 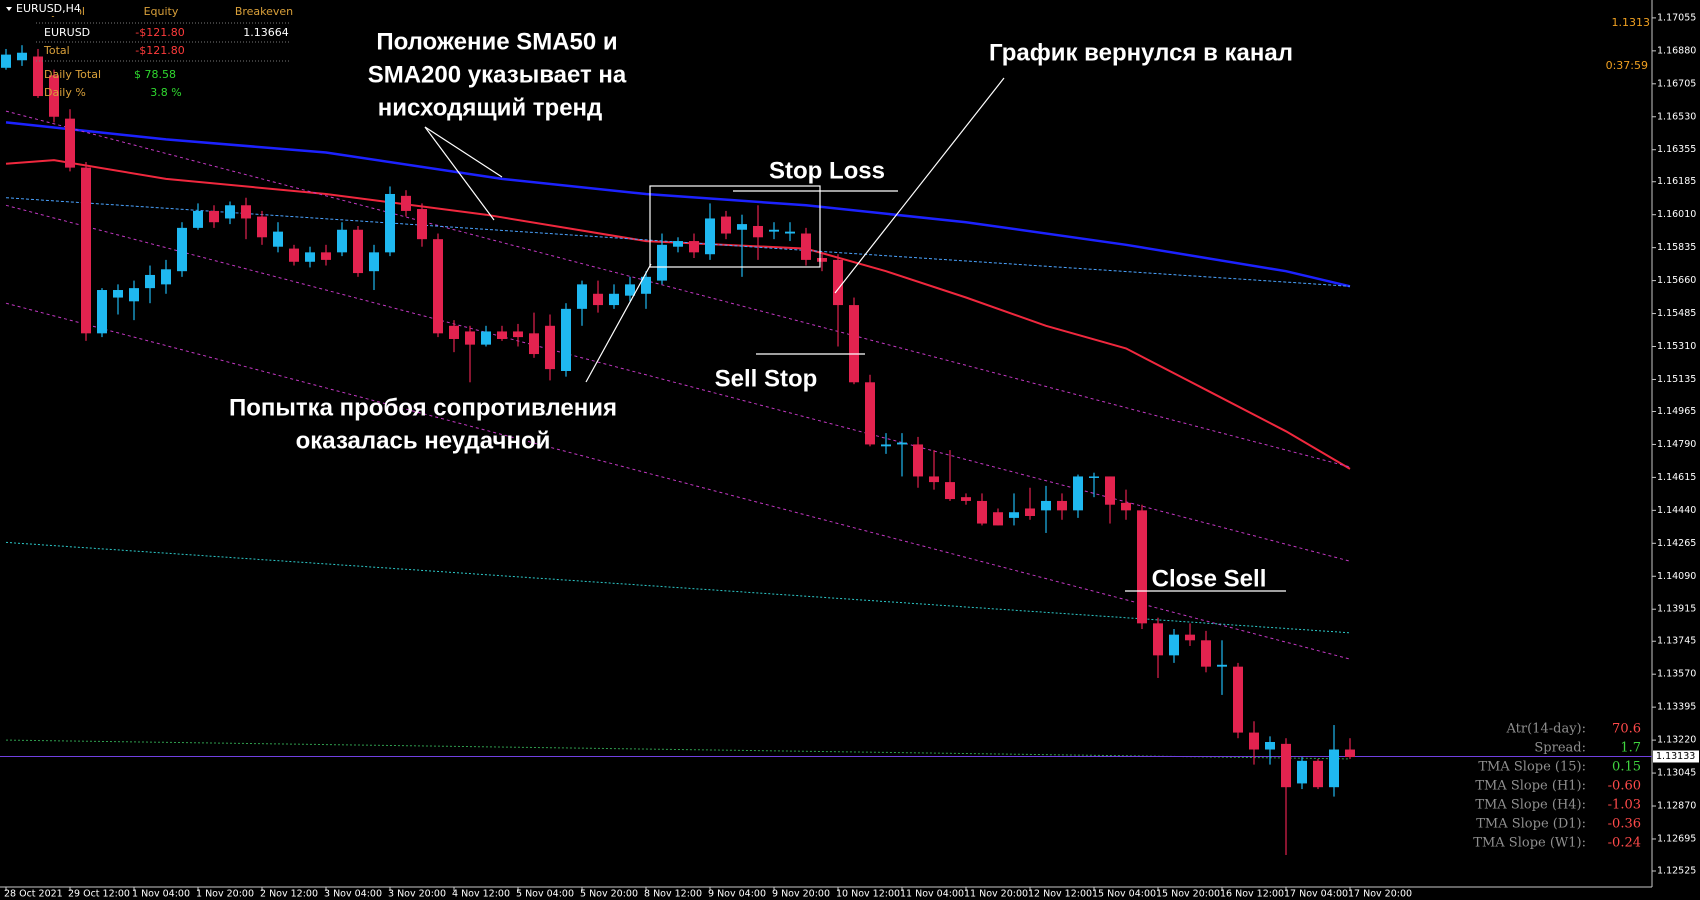 What do you see at coordinates (1630, 748) in the screenshot?
I see `indicator-value: 1.7` at bounding box center [1630, 748].